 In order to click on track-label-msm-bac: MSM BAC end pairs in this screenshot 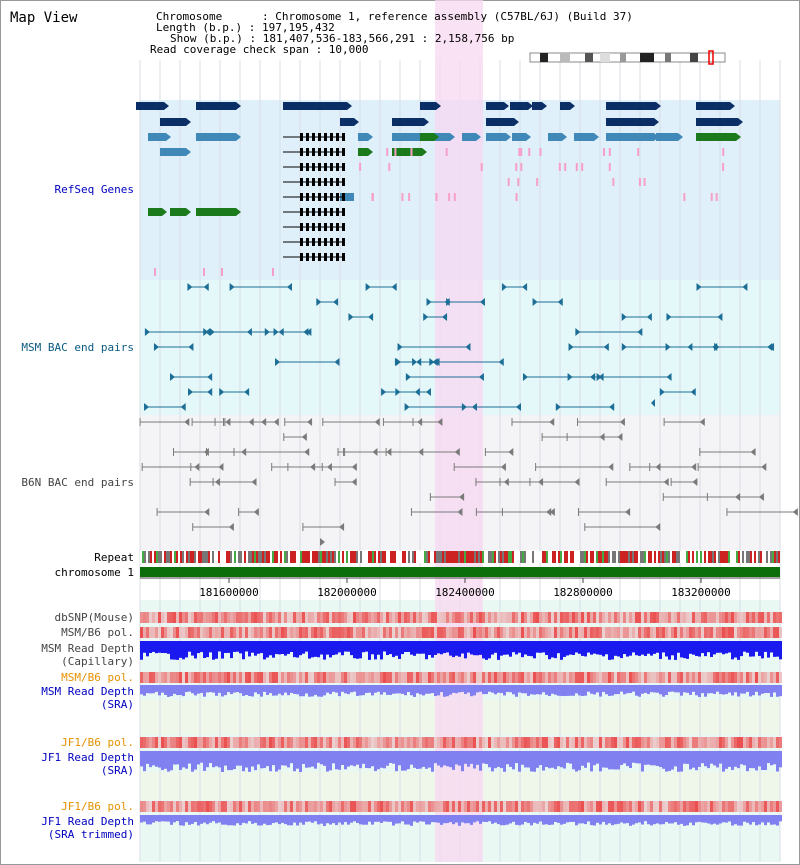, I will do `click(77, 347)`.